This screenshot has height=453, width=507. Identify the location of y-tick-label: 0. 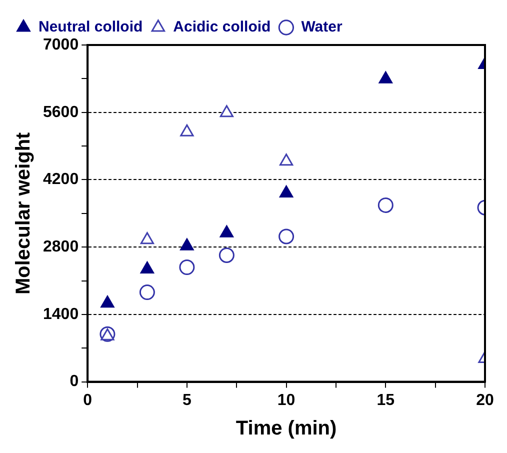
(74, 381).